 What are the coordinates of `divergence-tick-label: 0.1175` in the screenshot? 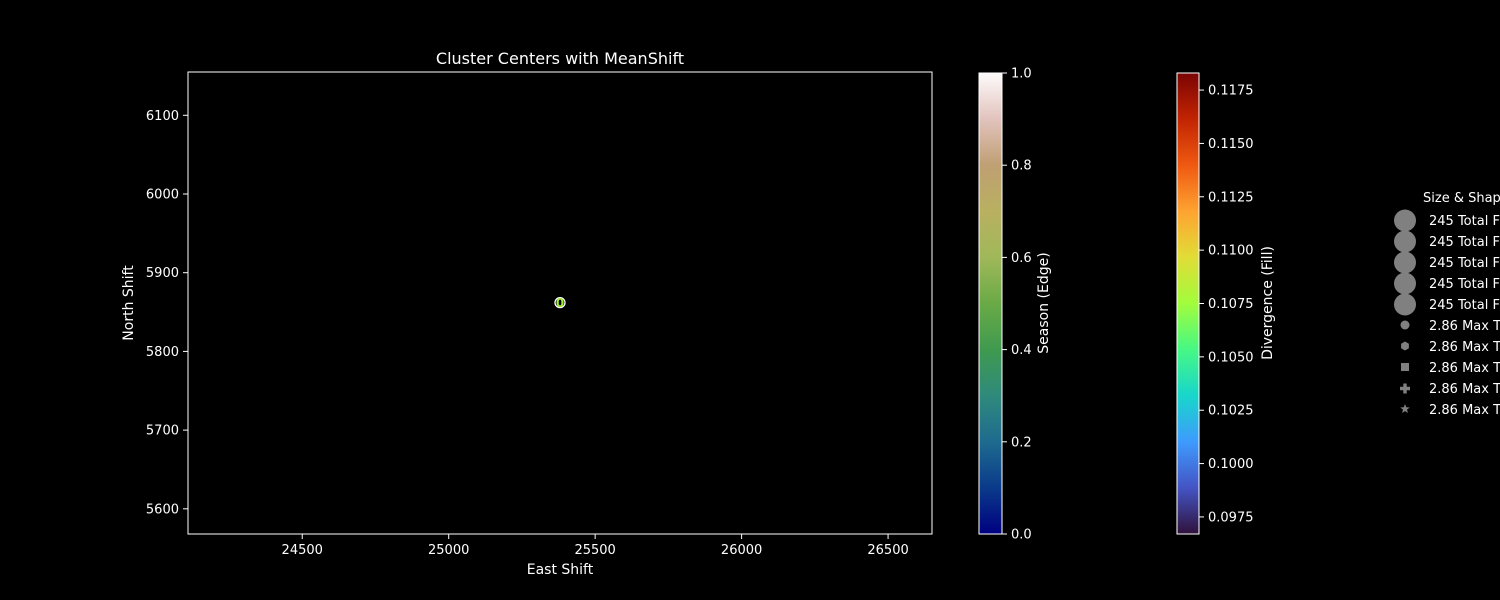 It's located at (1231, 91).